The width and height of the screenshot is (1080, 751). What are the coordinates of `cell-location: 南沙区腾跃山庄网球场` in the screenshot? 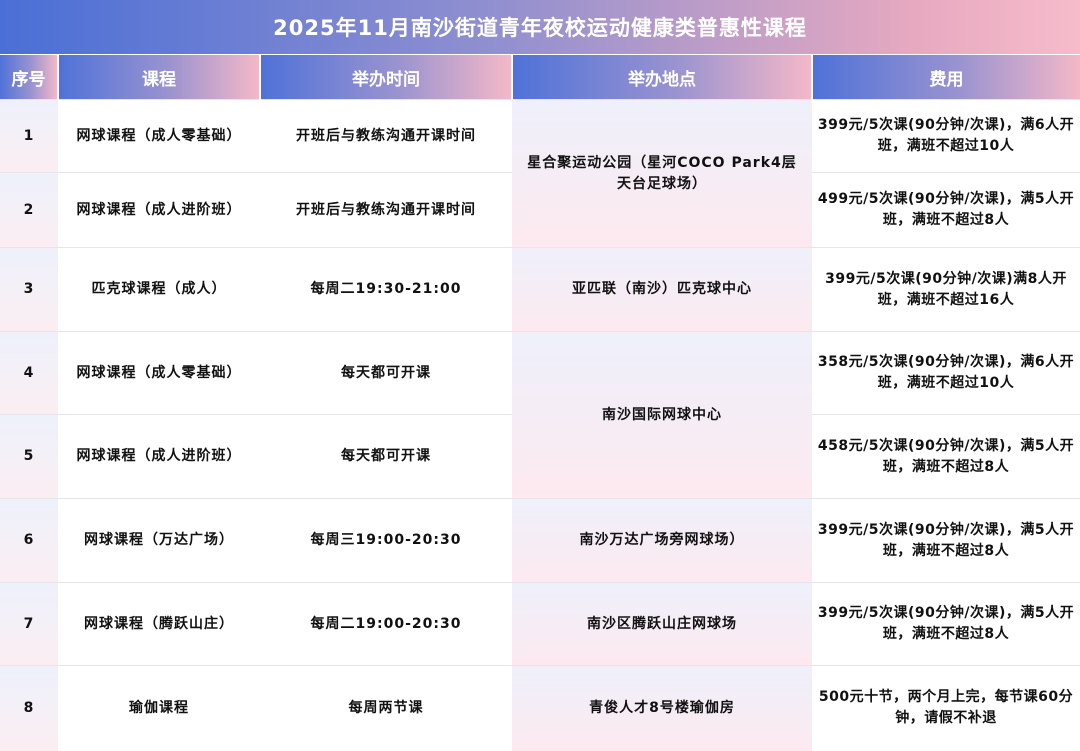 It's located at (662, 624).